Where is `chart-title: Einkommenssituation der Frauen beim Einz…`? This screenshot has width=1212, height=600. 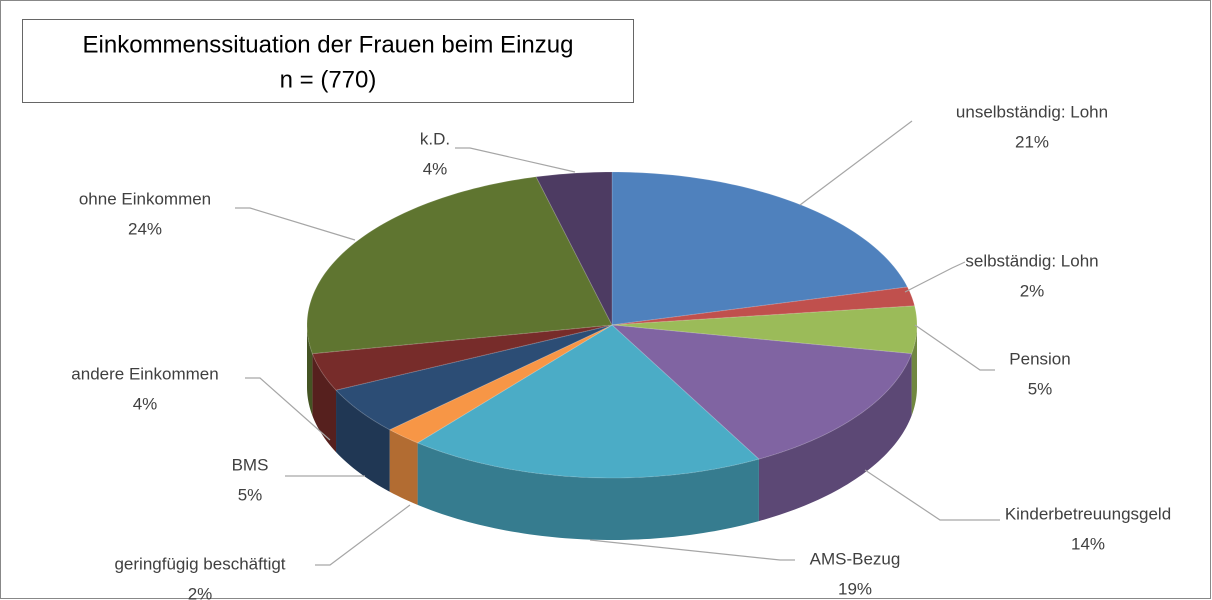 chart-title: Einkommenssituation der Frauen beim Einz… is located at coordinates (328, 44).